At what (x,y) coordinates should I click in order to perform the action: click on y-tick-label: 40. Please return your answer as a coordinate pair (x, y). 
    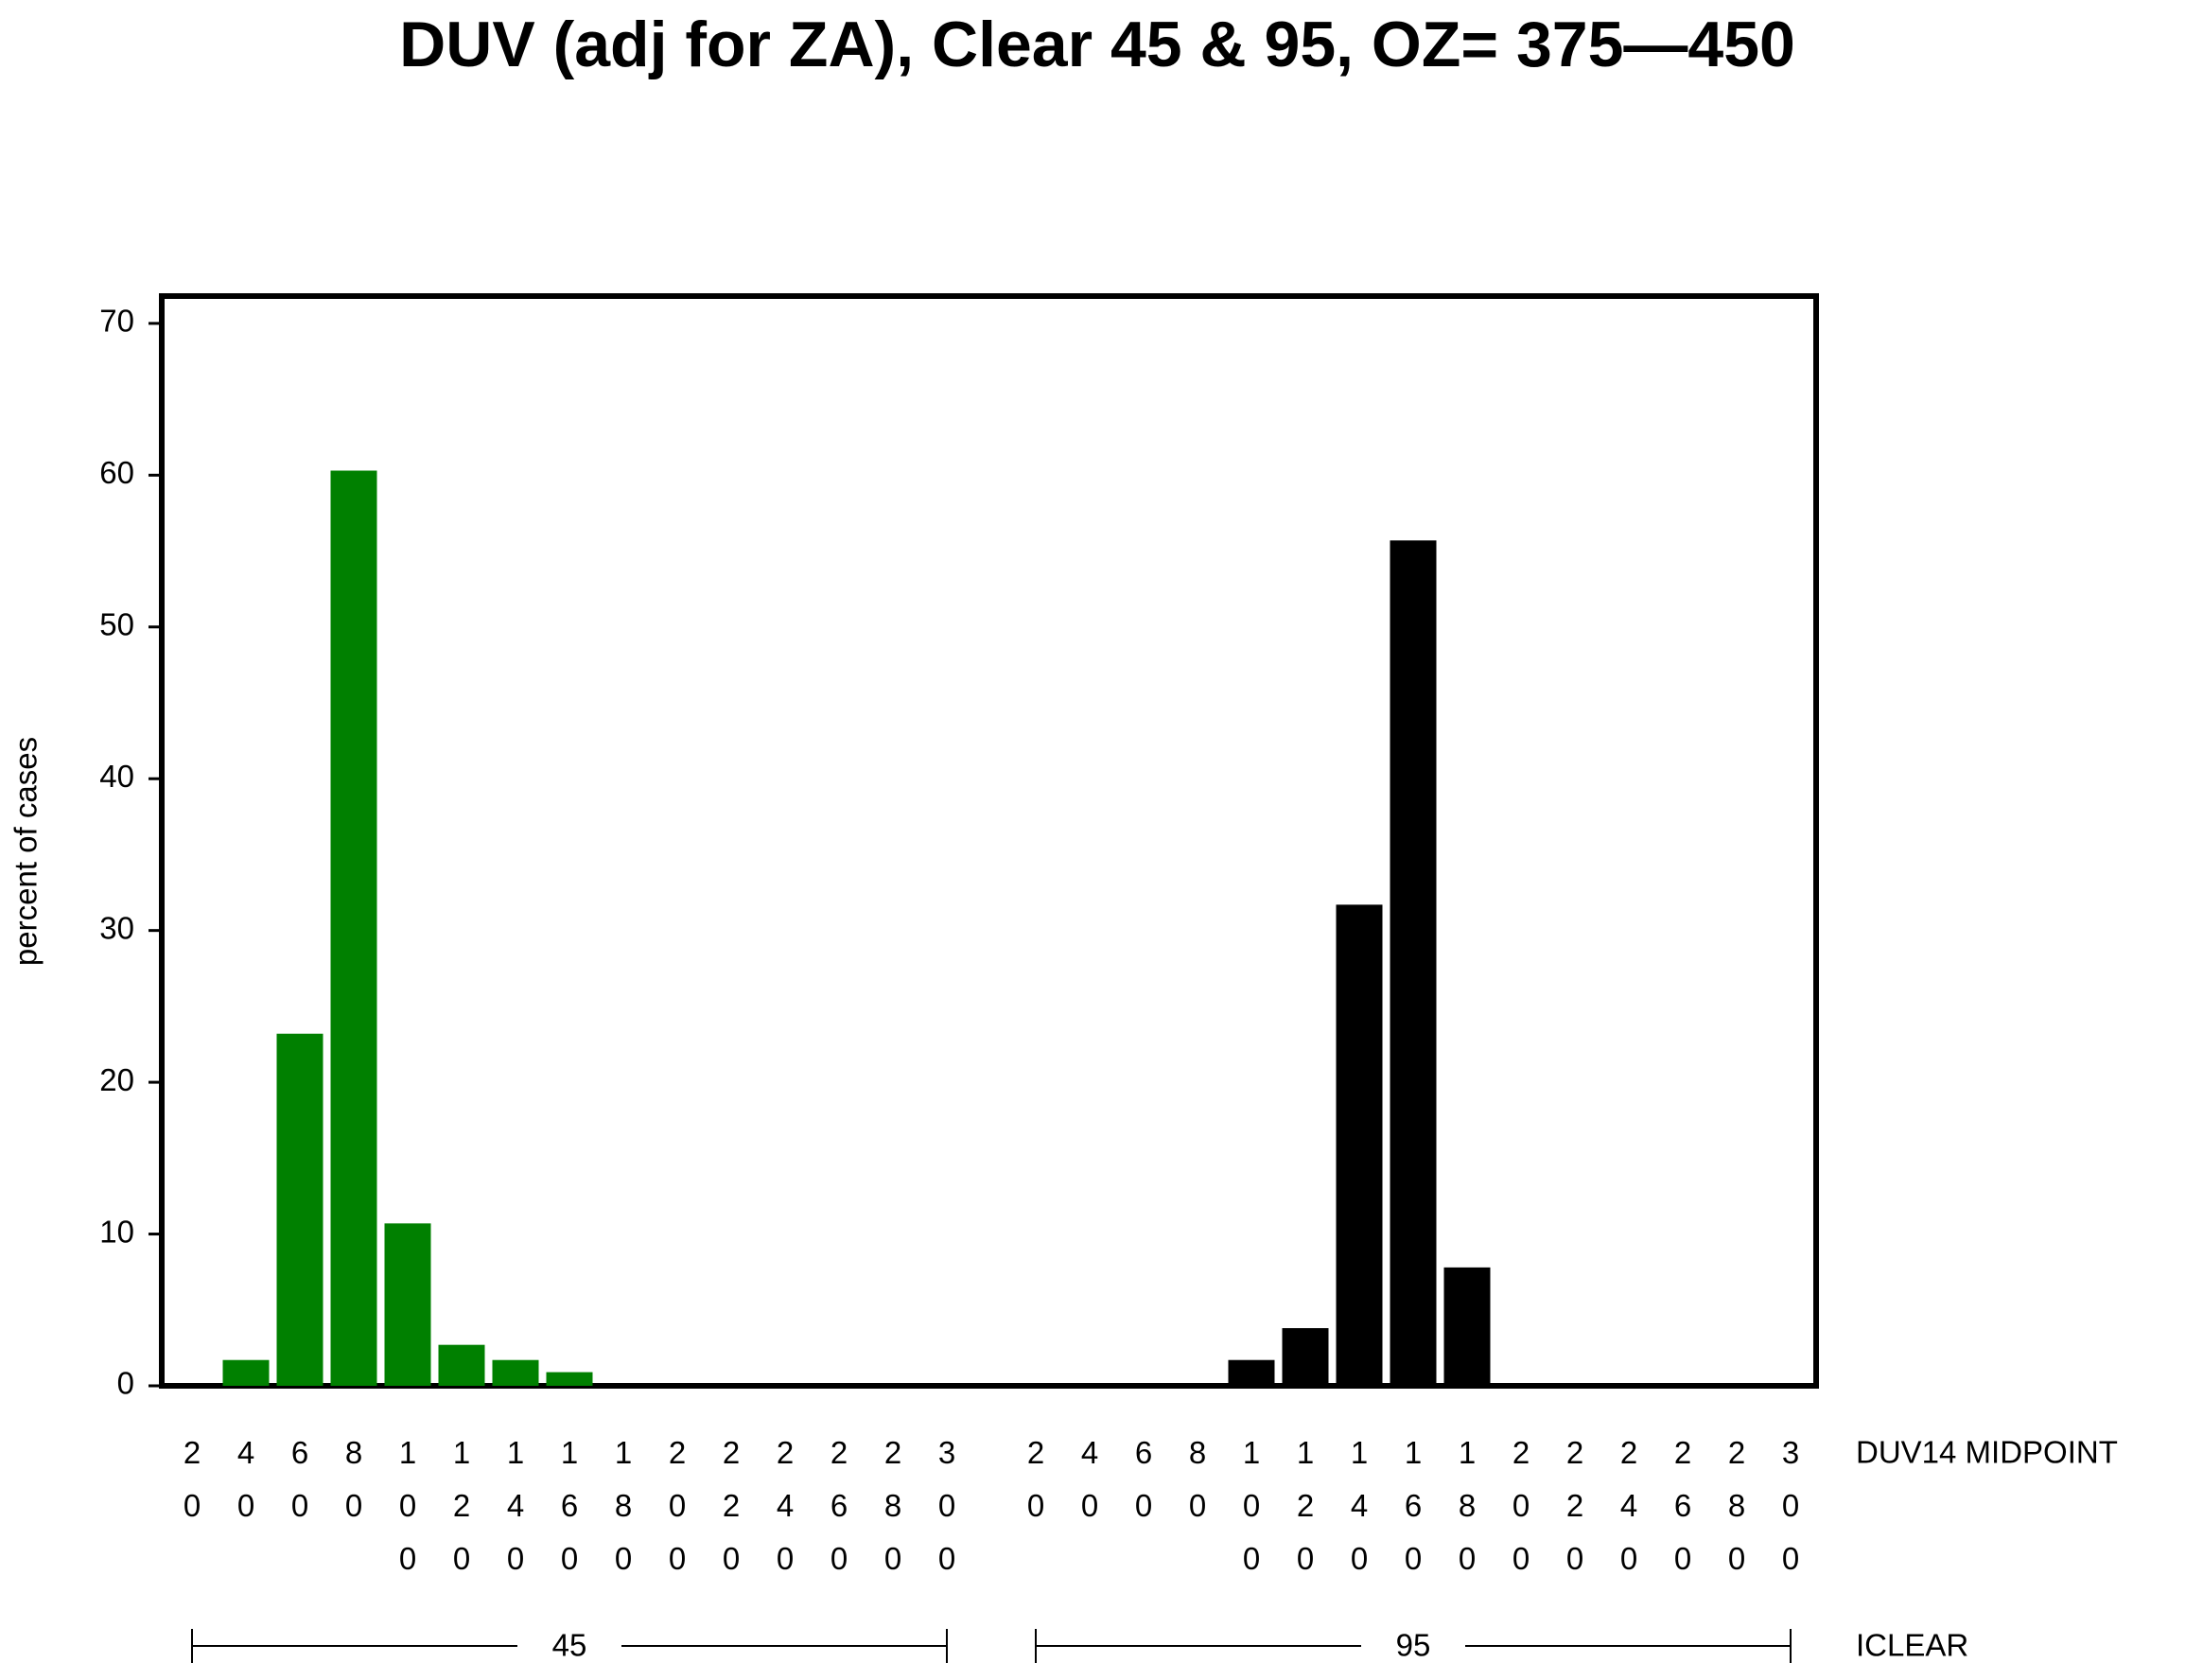
    Looking at the image, I should click on (116, 776).